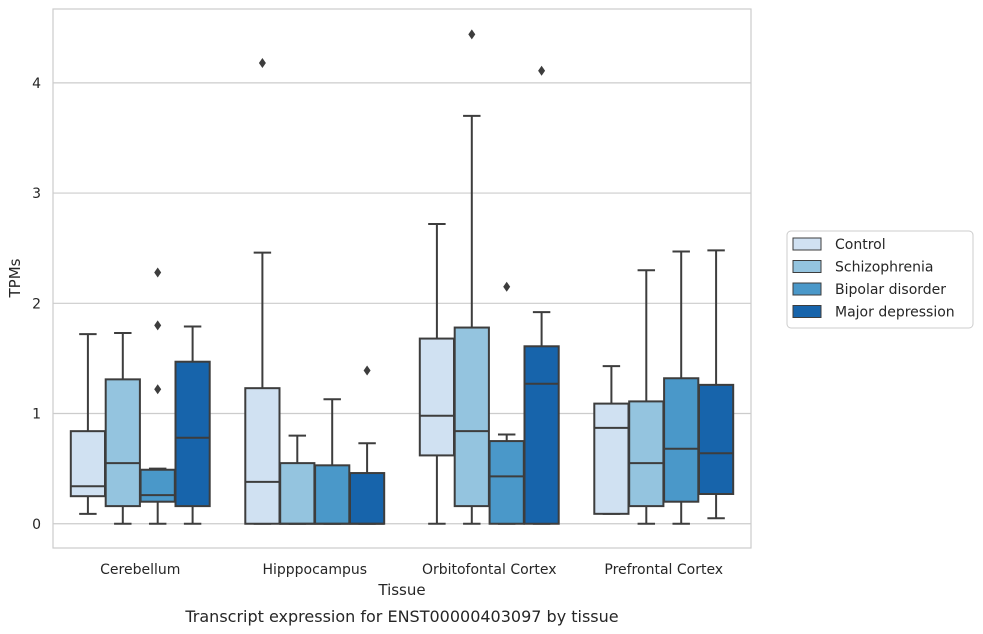 The width and height of the screenshot is (983, 634). What do you see at coordinates (36, 415) in the screenshot?
I see `y-tick-label: 1` at bounding box center [36, 415].